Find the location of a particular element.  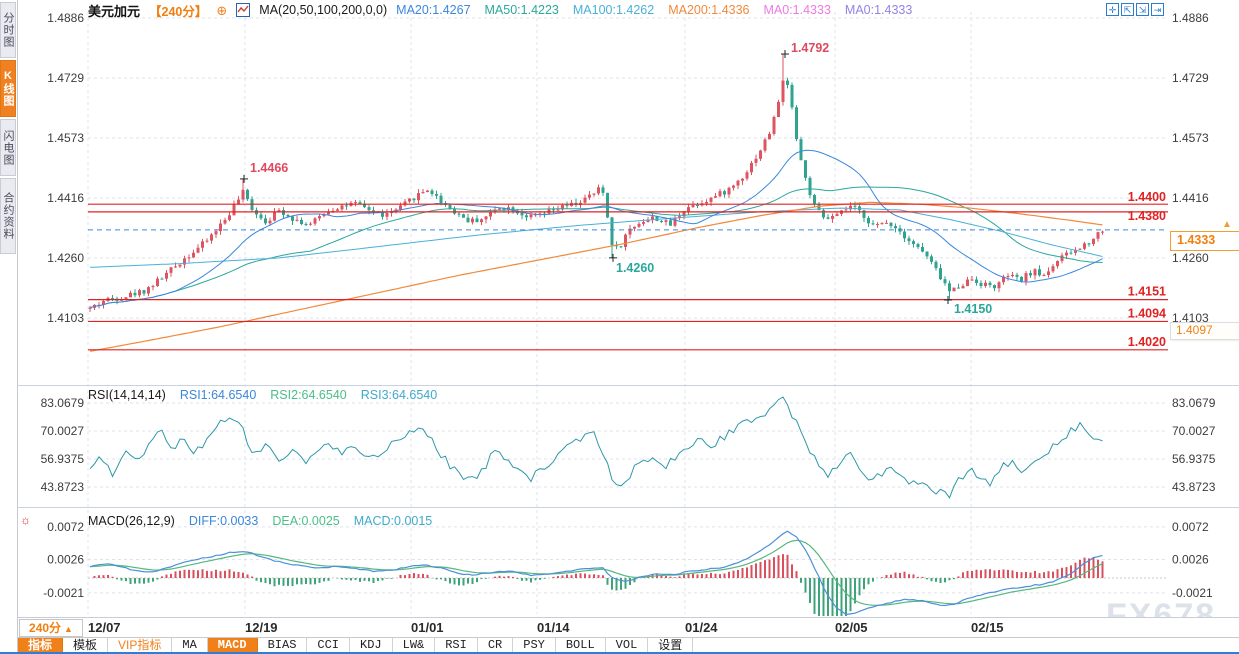

toolbar-button-kdj: KDJ is located at coordinates (371, 645).